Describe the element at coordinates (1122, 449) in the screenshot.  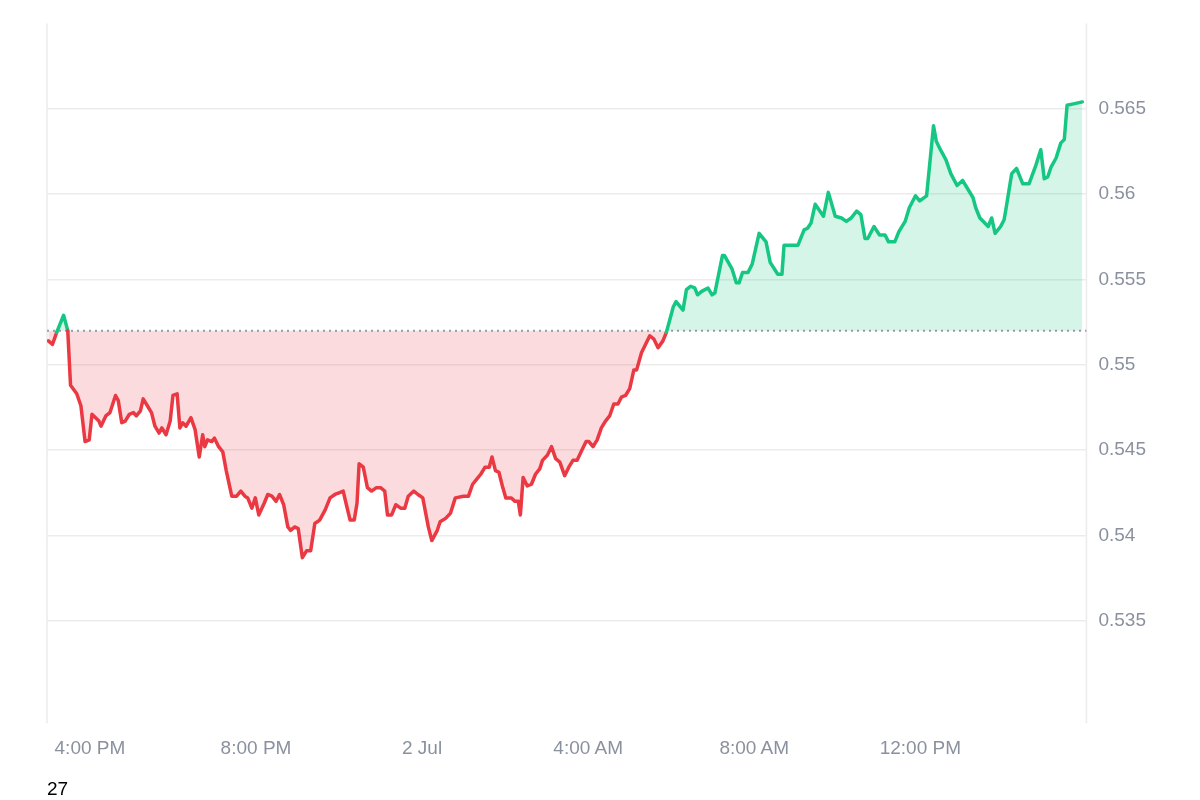
I see `y-tick-label: 0.545` at that location.